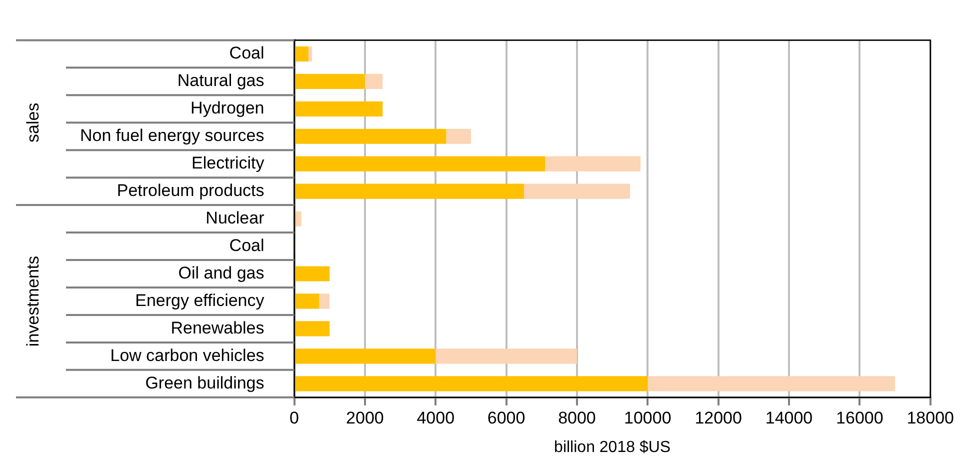 Image resolution: width=965 pixels, height=469 pixels. Describe the element at coordinates (220, 80) in the screenshot. I see `y-tick-label: Natural gas` at that location.